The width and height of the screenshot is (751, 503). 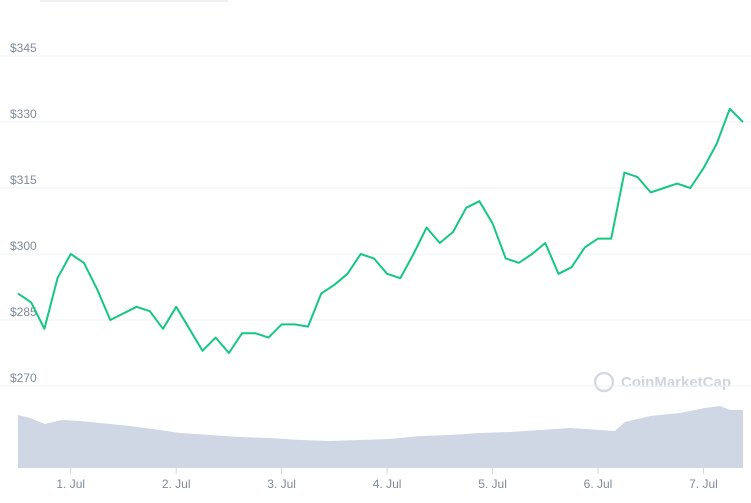 What do you see at coordinates (23, 378) in the screenshot?
I see `y-tick-label: $270` at bounding box center [23, 378].